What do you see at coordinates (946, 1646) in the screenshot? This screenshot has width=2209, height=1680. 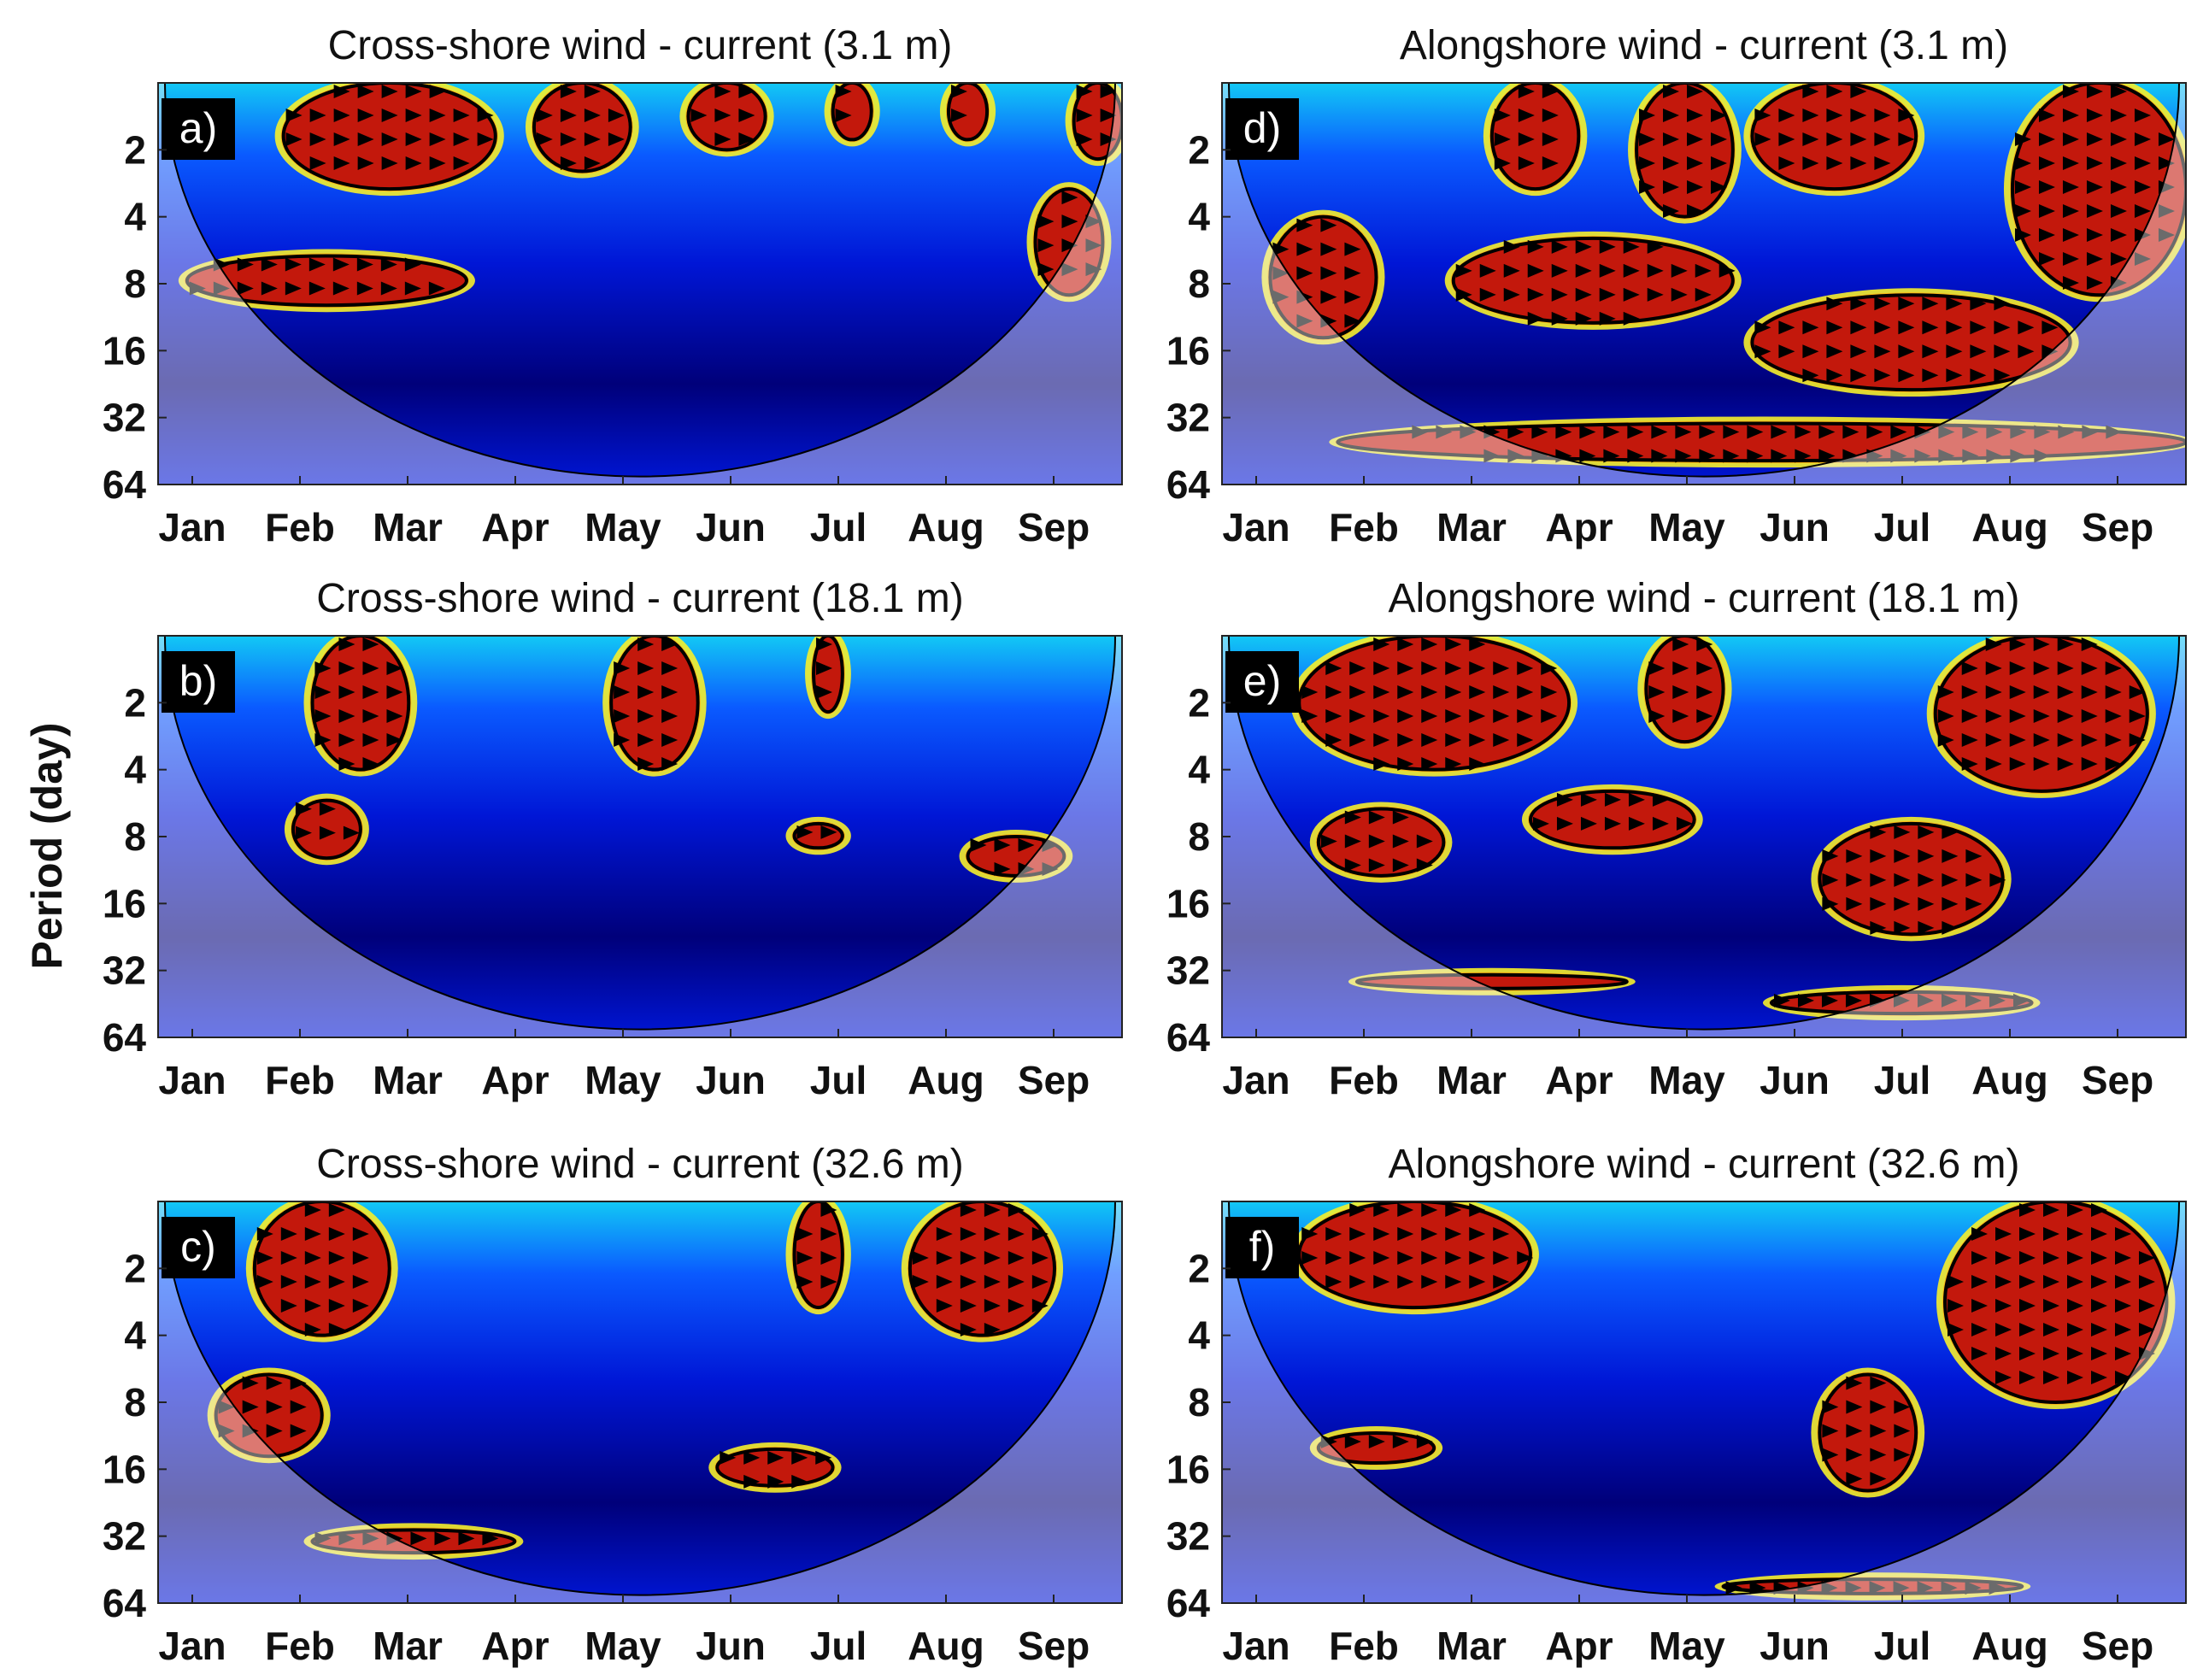 I see `x-tick-label: Aug` at bounding box center [946, 1646].